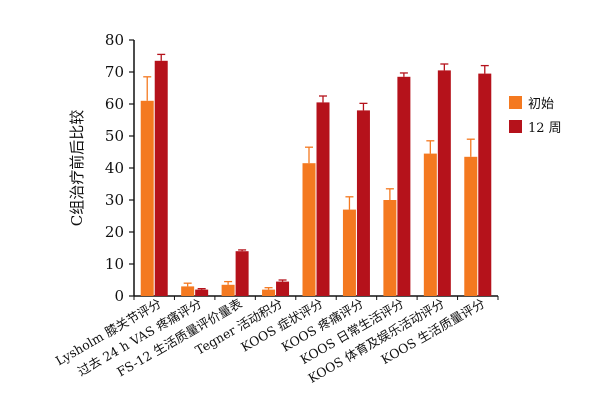 This screenshot has width=601, height=400. Describe the element at coordinates (114, 104) in the screenshot. I see `y-tick-label: 60` at that location.